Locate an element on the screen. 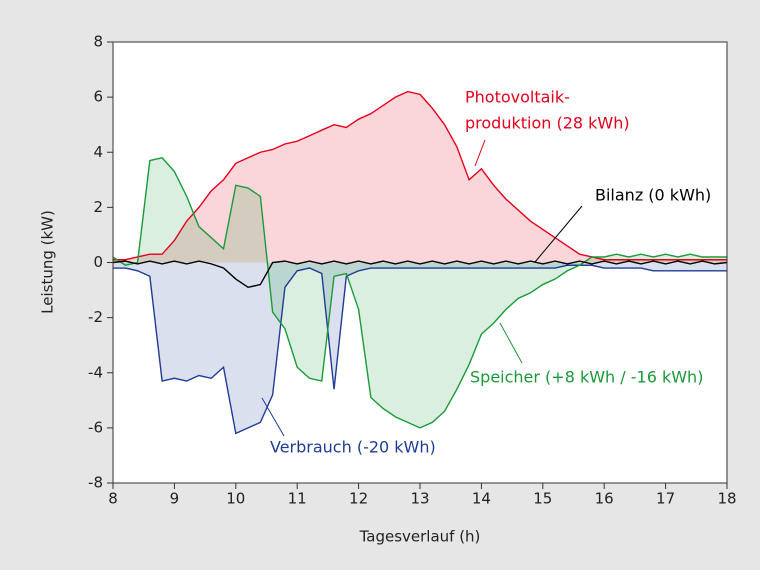 The image size is (760, 570). annotation: Verbrauch (-20 kWh) is located at coordinates (353, 447).